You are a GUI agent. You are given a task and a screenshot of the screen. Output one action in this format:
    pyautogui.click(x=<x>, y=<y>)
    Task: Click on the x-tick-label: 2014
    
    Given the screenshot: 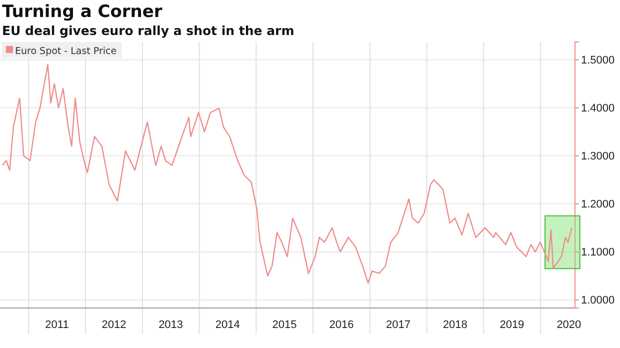 What is the action you would take?
    pyautogui.click(x=227, y=324)
    